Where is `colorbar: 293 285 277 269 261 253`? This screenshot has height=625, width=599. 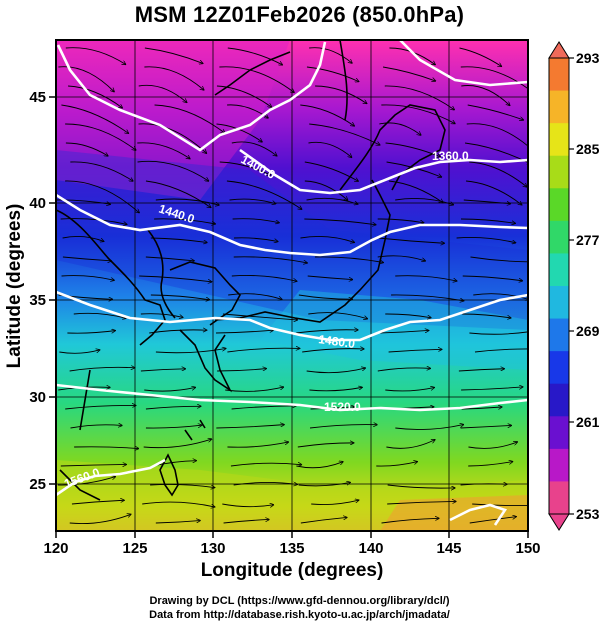
colorbar: 293 285 277 269 261 253 is located at coordinates (573, 286).